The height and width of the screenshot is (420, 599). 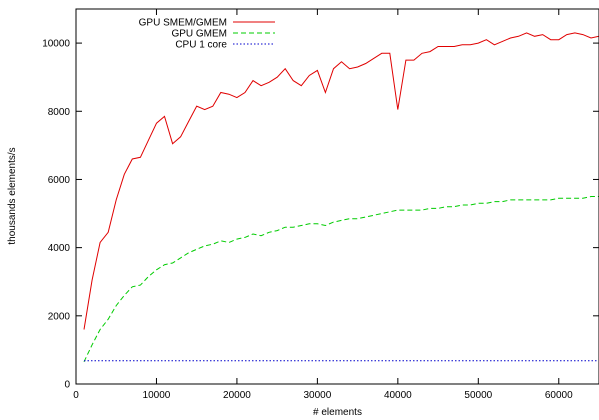 I want to click on x-axis-label: # elements, so click(x=337, y=412).